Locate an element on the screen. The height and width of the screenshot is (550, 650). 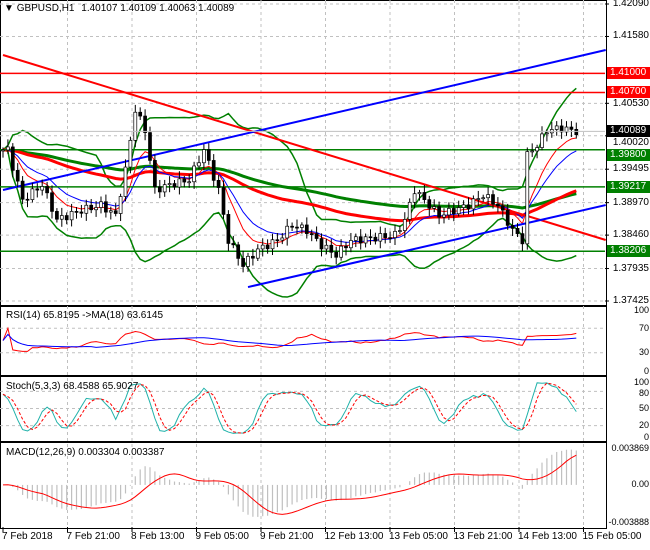
rsi-line is located at coordinates (289, 339).